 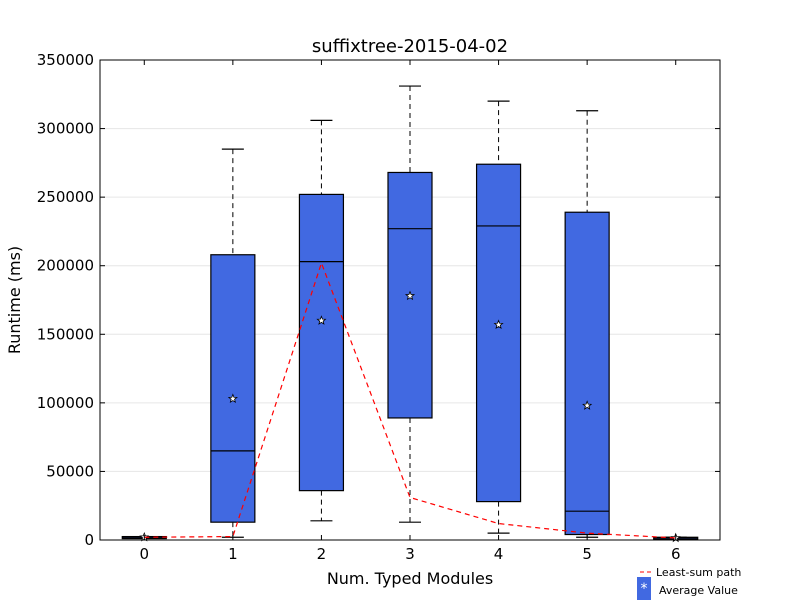 What do you see at coordinates (587, 554) in the screenshot?
I see `x-tick-label: 5` at bounding box center [587, 554].